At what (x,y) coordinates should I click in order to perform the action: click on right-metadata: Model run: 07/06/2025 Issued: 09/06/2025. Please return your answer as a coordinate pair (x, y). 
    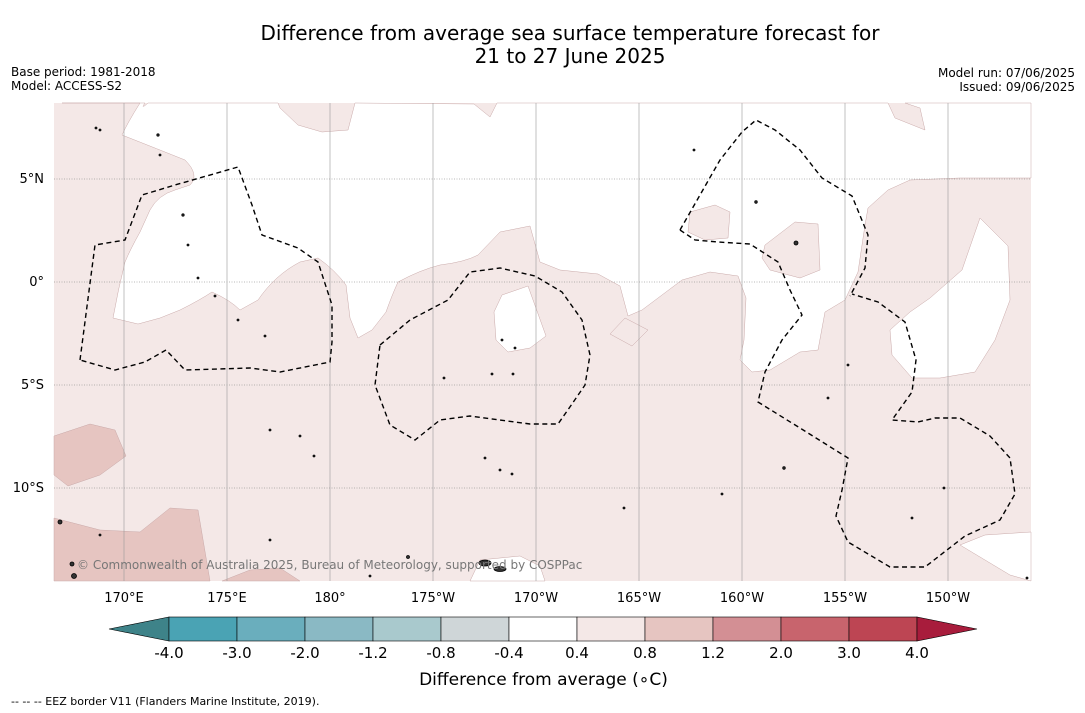
    Looking at the image, I should click on (1006, 80).